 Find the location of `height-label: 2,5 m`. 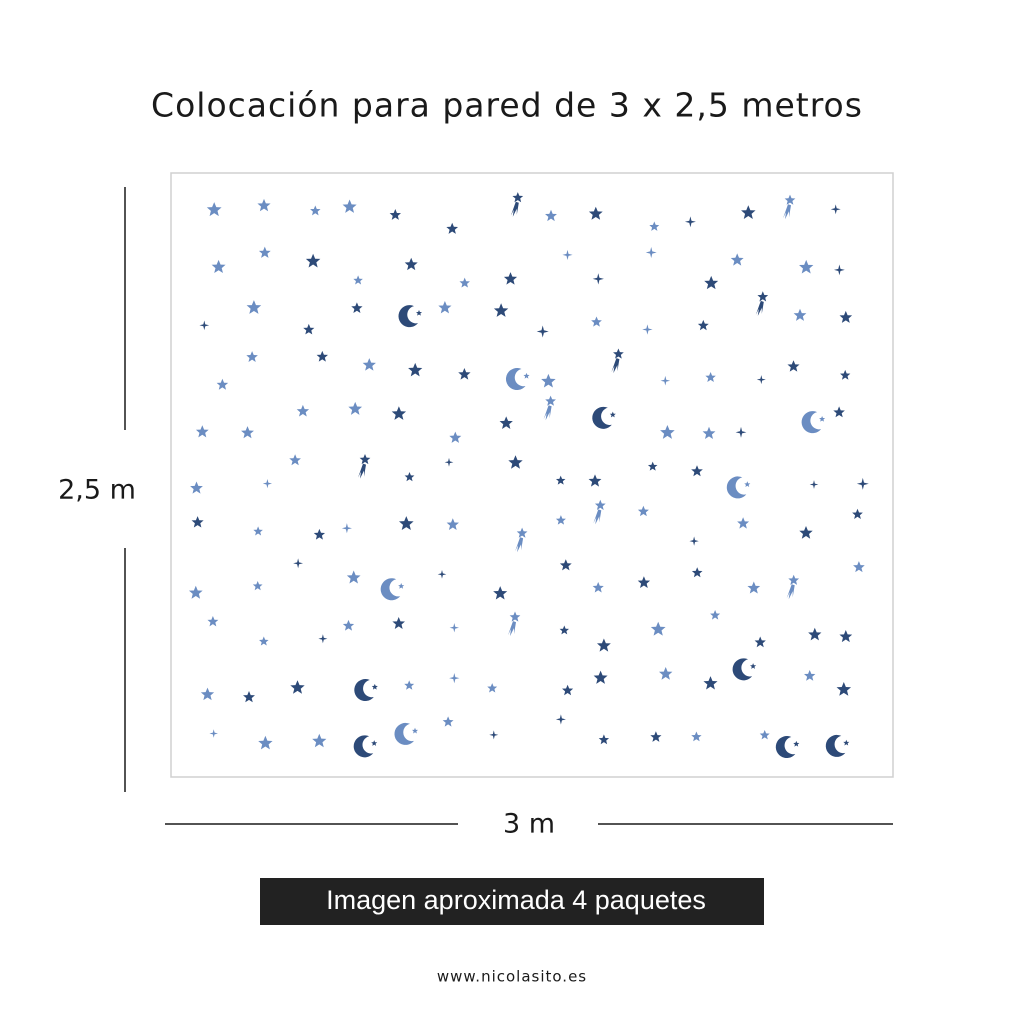

height-label: 2,5 m is located at coordinates (97, 490).